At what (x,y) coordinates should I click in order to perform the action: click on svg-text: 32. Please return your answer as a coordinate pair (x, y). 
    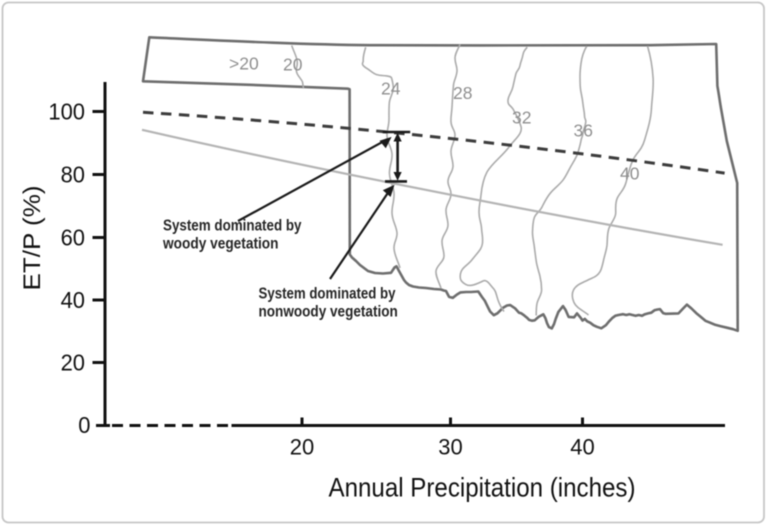
    Looking at the image, I should click on (521, 118).